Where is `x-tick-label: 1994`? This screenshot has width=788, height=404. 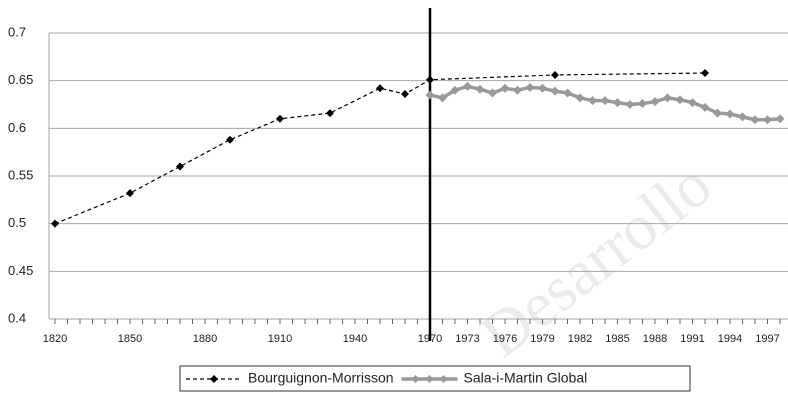
x-tick-label: 1994 is located at coordinates (730, 339).